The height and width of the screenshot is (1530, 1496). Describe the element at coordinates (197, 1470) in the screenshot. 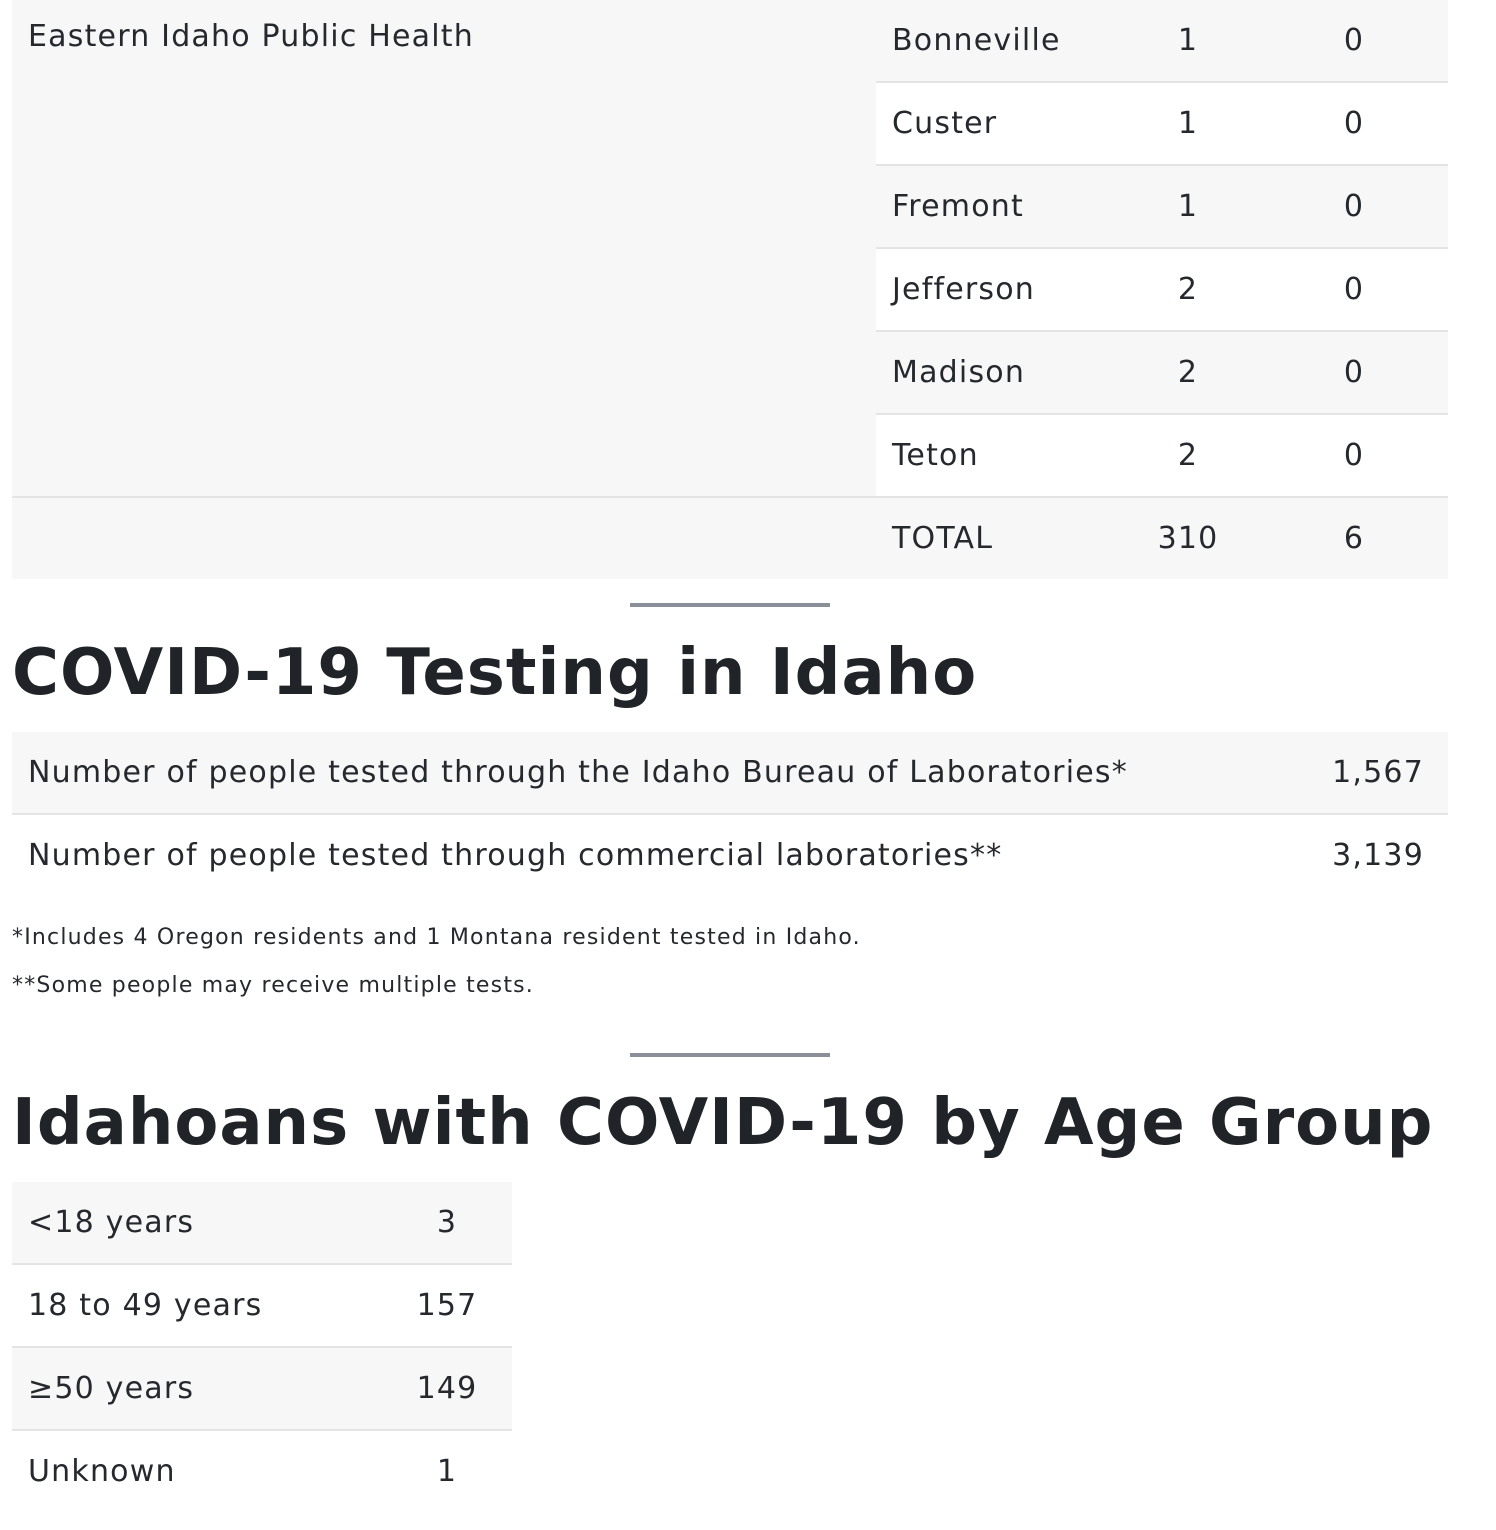

I see `age-group-label: Unknown` at that location.